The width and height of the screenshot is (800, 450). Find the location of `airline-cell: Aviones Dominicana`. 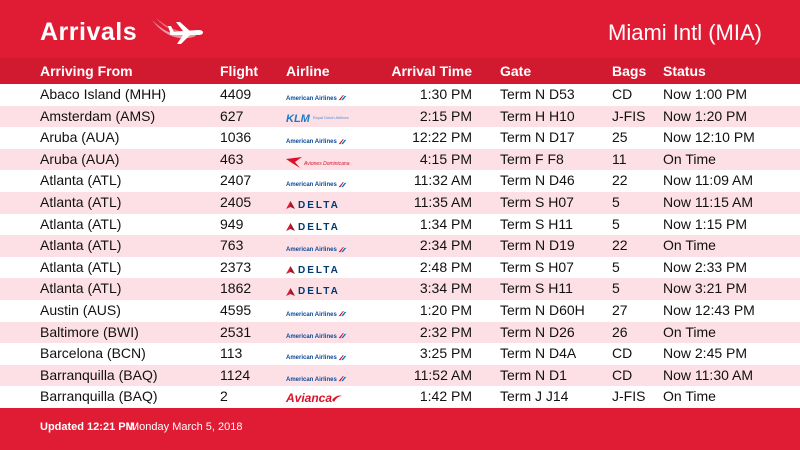

airline-cell: Aviones Dominicana is located at coordinates (318, 160).